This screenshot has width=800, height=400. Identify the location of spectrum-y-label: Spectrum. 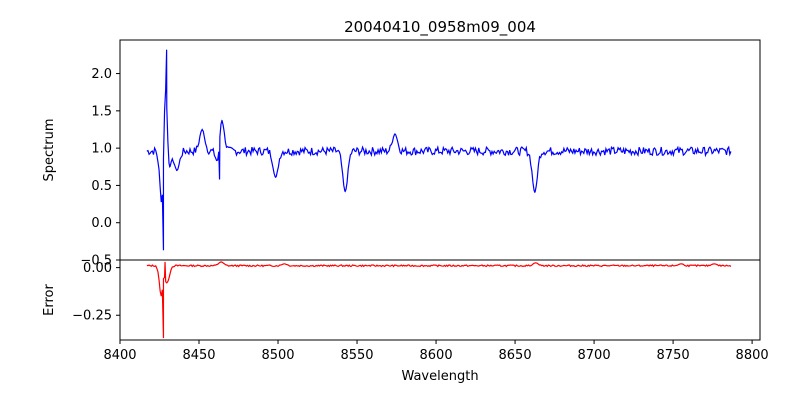
(49, 150).